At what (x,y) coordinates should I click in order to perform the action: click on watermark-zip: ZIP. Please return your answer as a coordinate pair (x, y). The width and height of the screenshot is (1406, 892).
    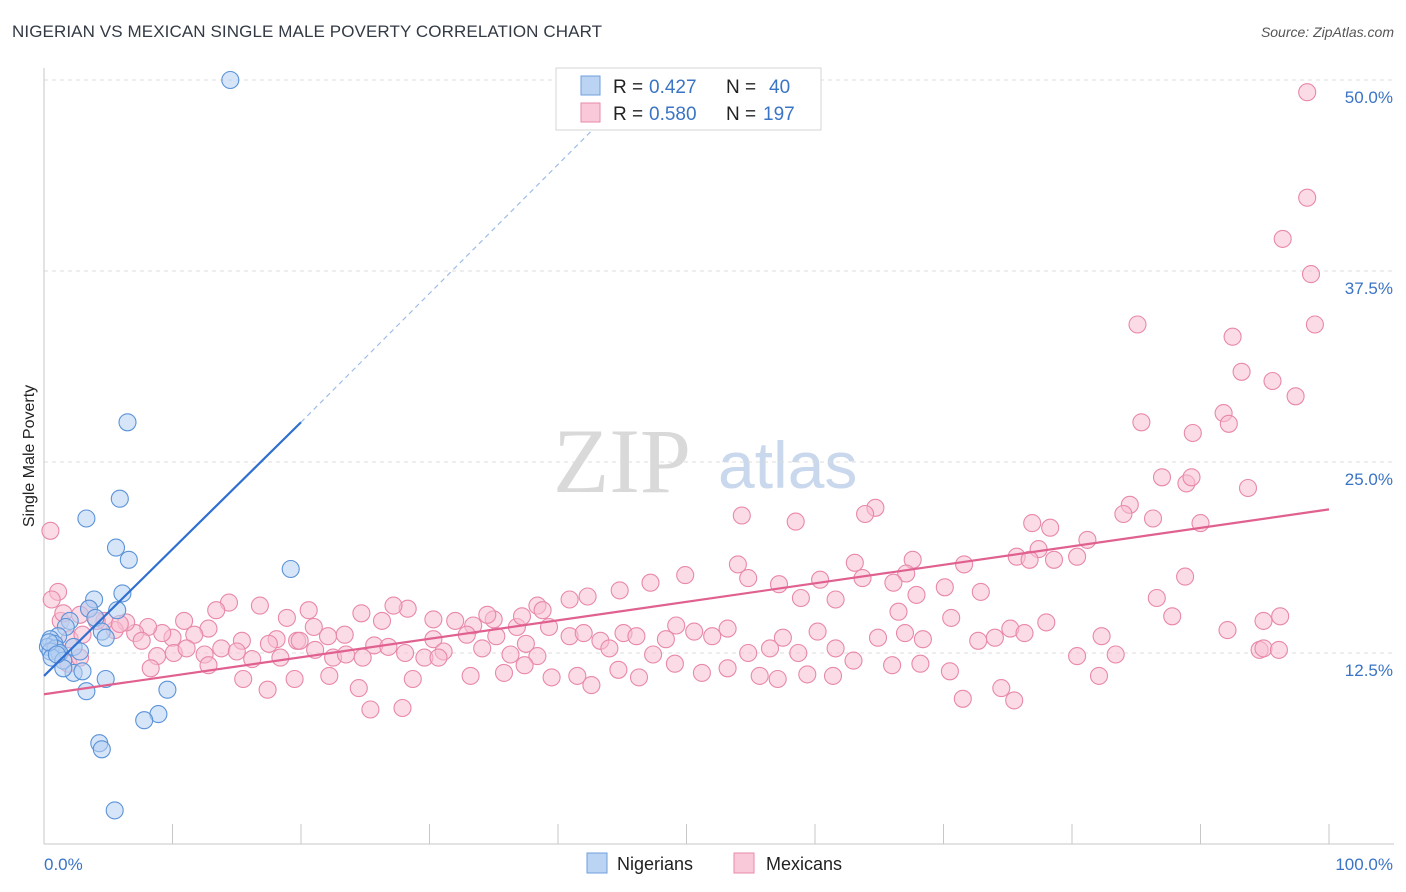
    Looking at the image, I should click on (622, 461).